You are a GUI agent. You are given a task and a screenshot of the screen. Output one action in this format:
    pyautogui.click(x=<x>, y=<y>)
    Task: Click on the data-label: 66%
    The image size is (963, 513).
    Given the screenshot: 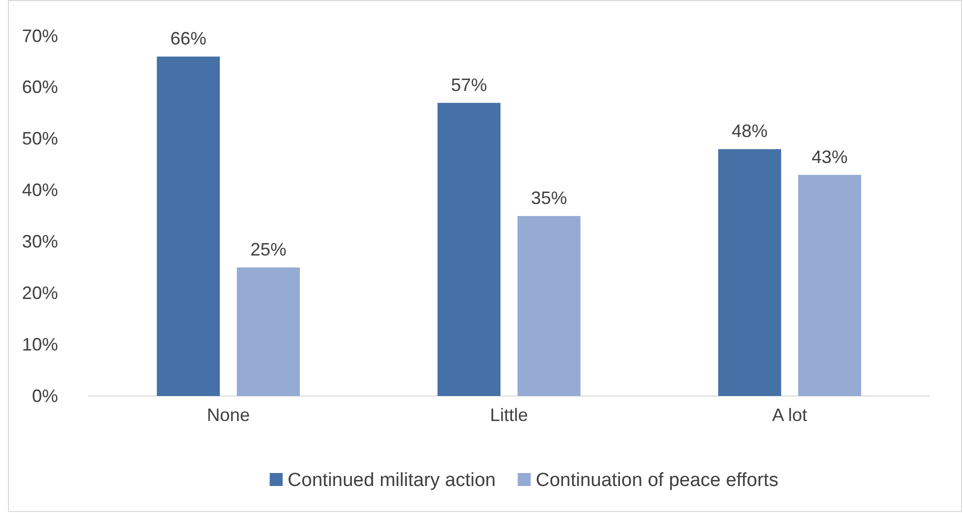 What is the action you would take?
    pyautogui.click(x=188, y=38)
    